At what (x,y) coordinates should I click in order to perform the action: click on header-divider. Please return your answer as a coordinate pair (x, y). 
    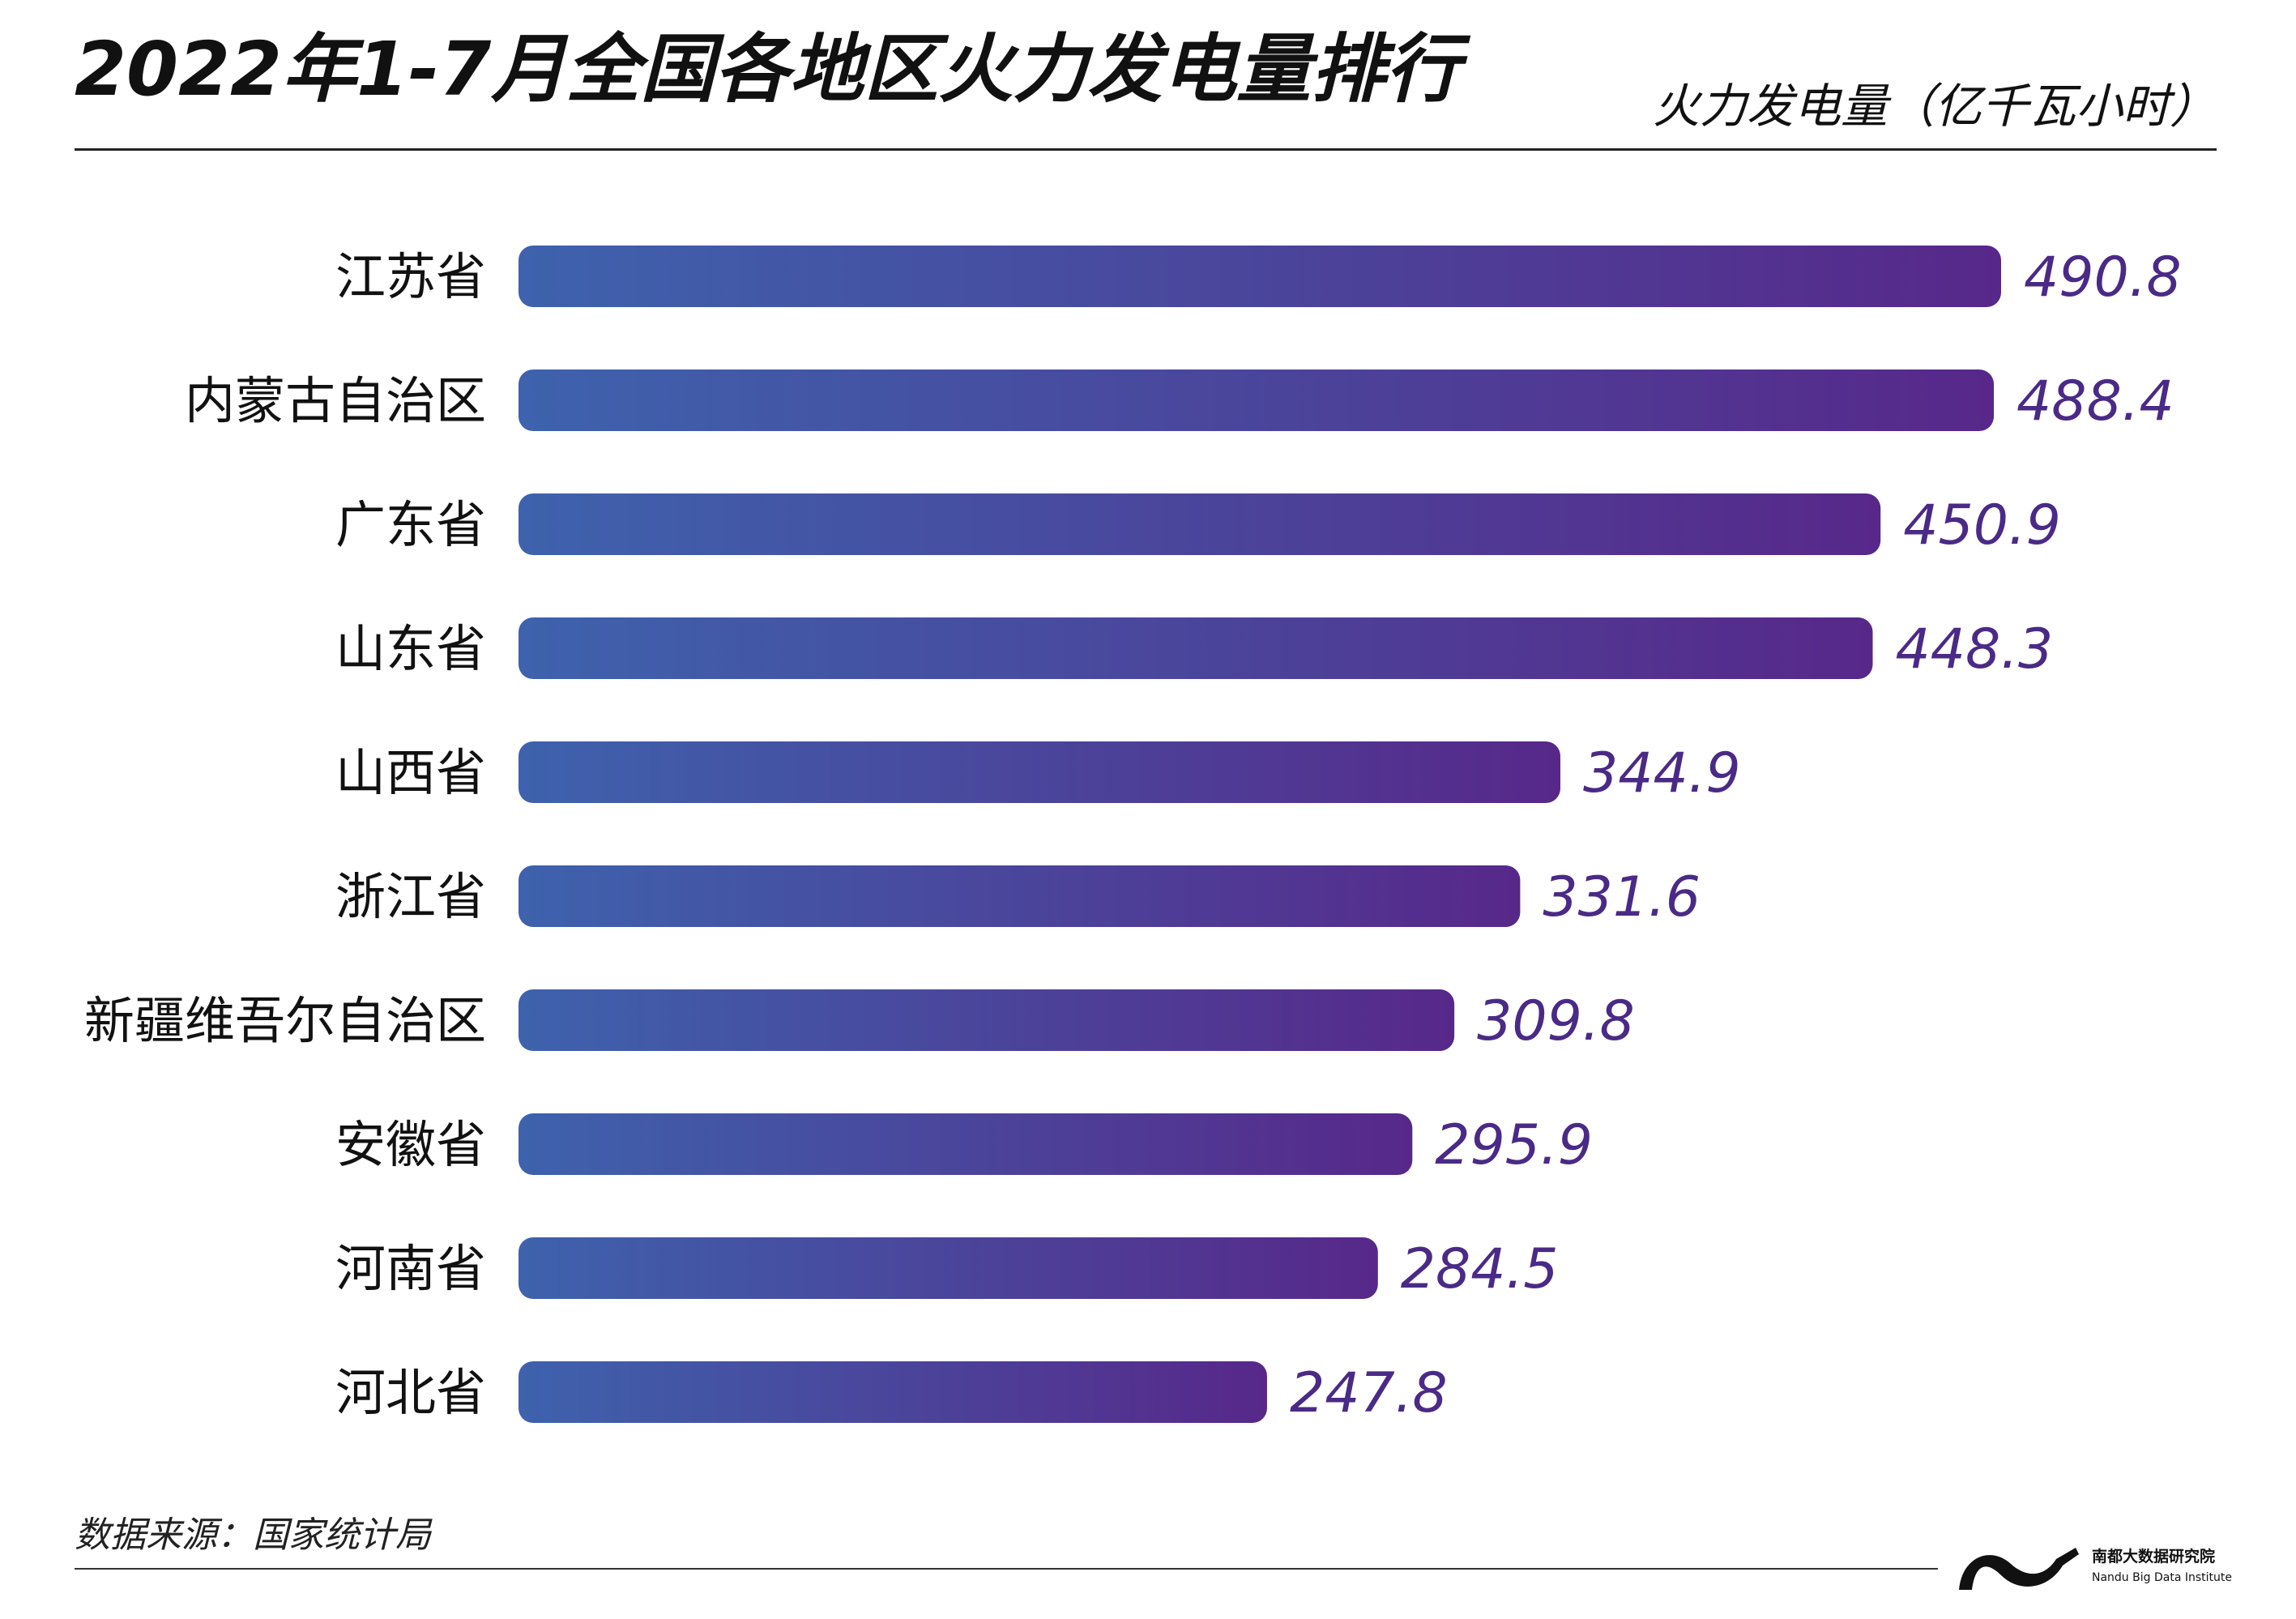
    Looking at the image, I should click on (1146, 149).